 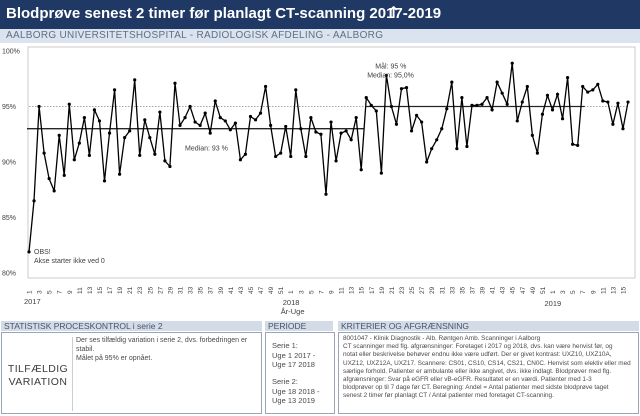 What do you see at coordinates (623, 290) in the screenshot?
I see `x-tick-label: 15` at bounding box center [623, 290].